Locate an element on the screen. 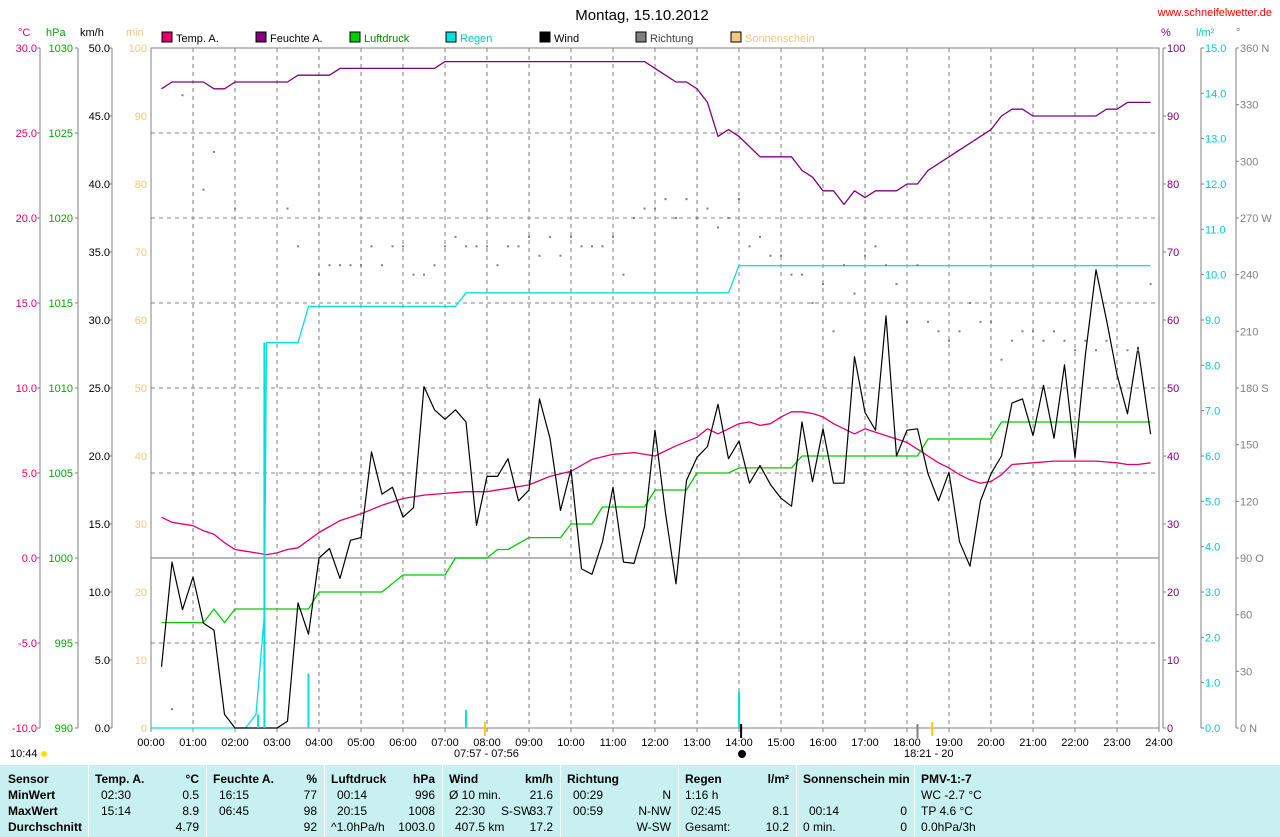  axis-tick-label: 10.0 is located at coordinates (1215, 276).